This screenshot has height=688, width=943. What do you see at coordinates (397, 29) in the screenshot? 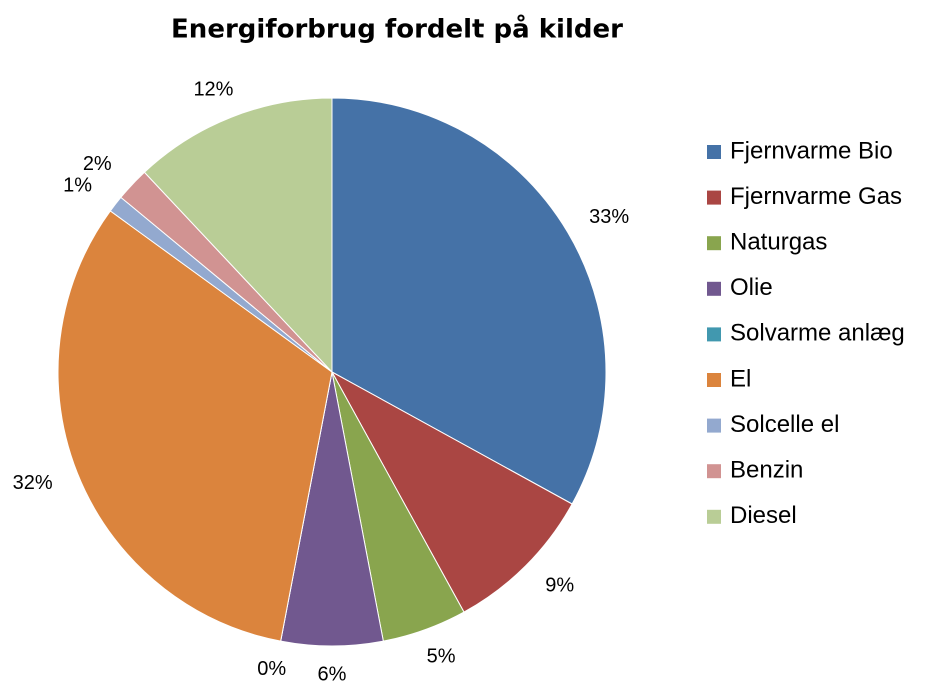
I see `chart-title: Energiforbrug fordelt på kilder` at bounding box center [397, 29].